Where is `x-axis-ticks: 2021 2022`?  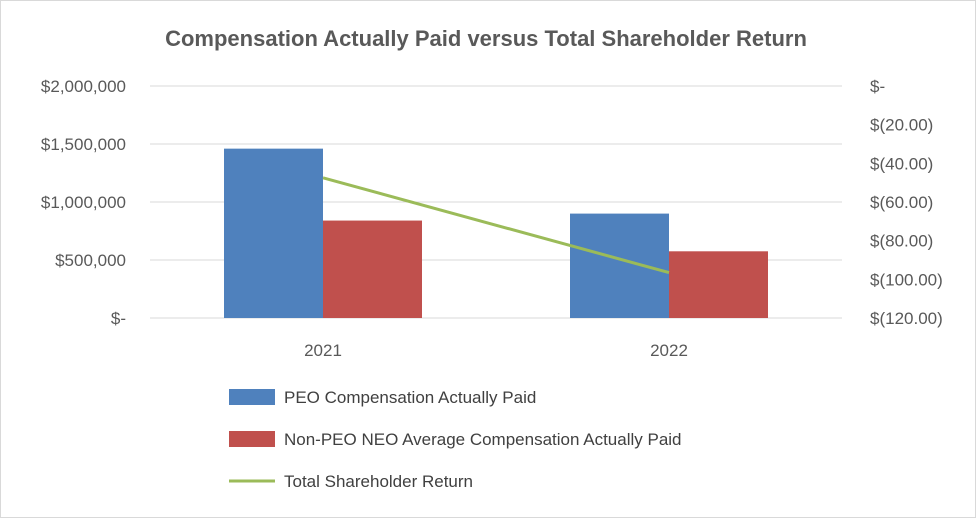 x-axis-ticks: 2021 2022 is located at coordinates (496, 350).